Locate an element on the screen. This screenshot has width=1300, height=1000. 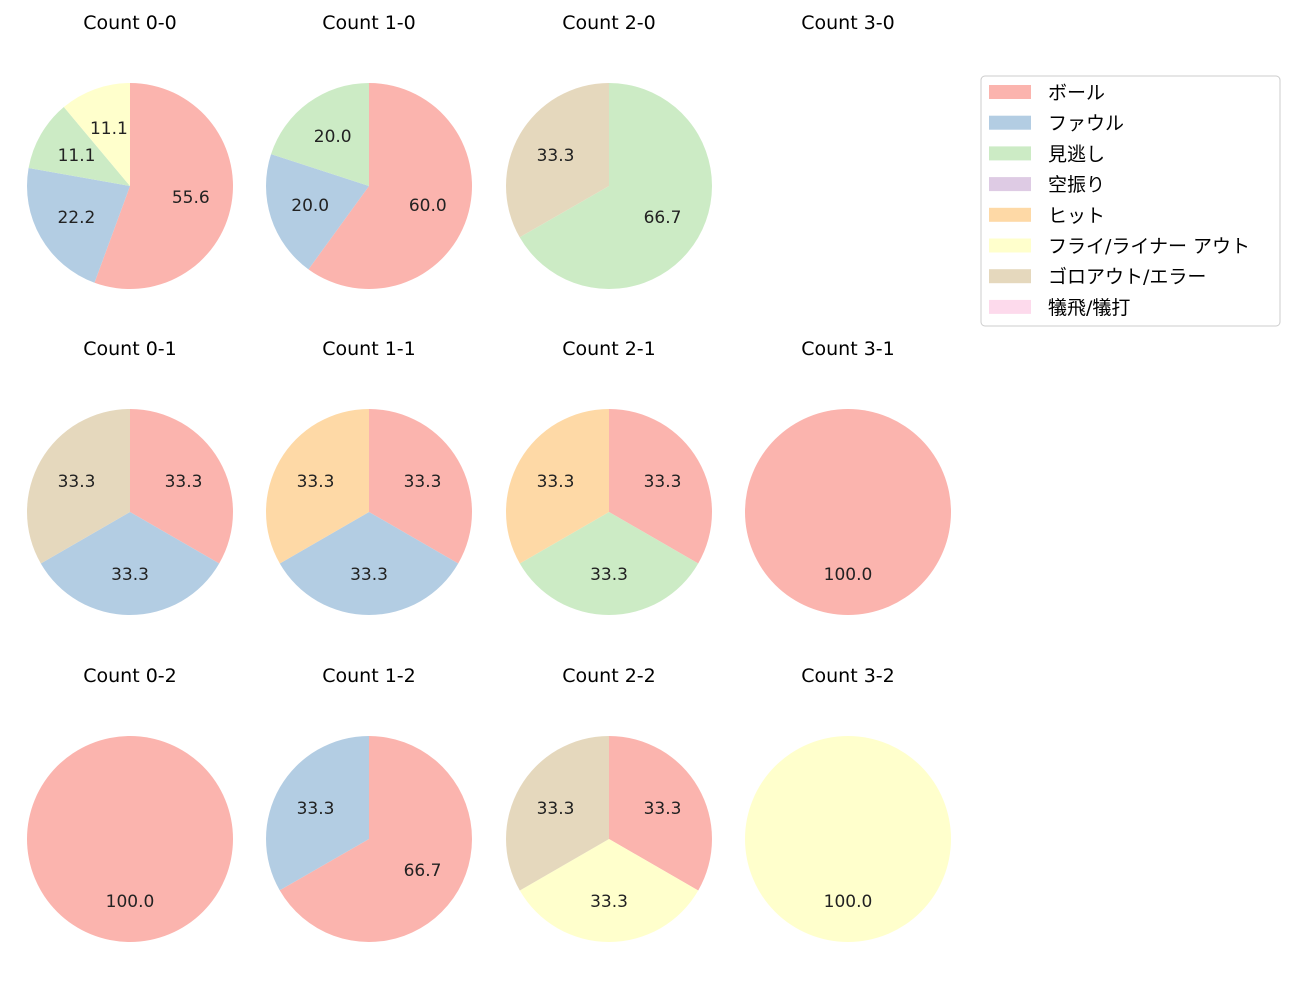
legend-entry: フライ/ライナー アウト is located at coordinates (1119, 247).